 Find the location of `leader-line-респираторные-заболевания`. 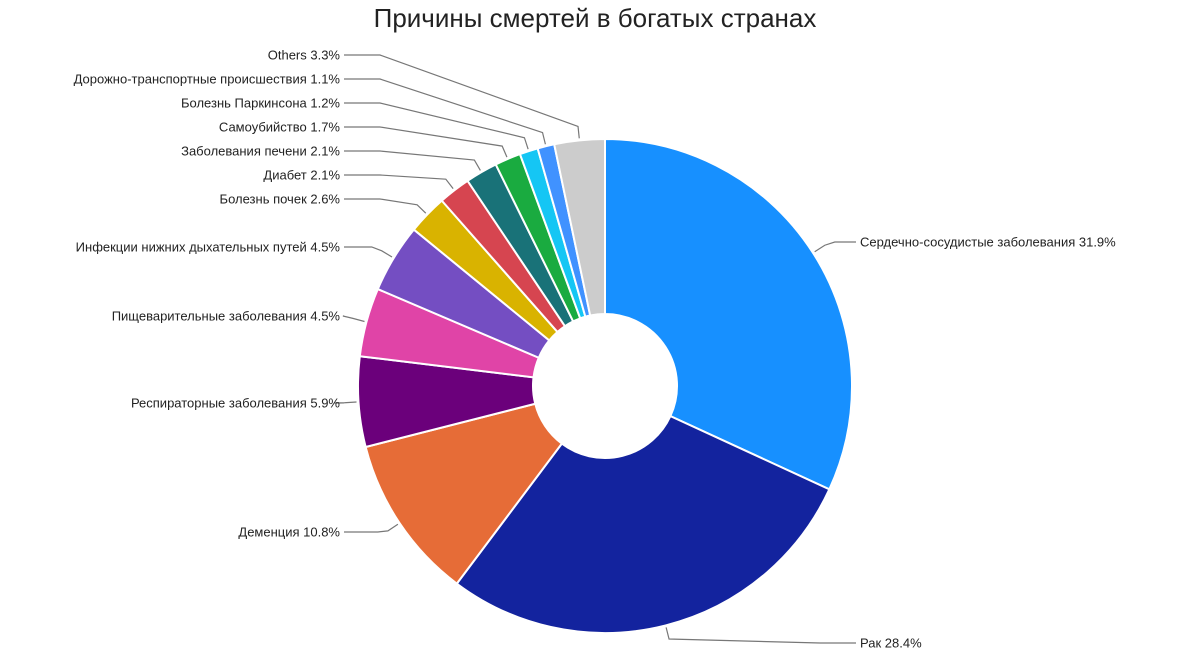

leader-line-респираторные-заболевания is located at coordinates (345, 402).